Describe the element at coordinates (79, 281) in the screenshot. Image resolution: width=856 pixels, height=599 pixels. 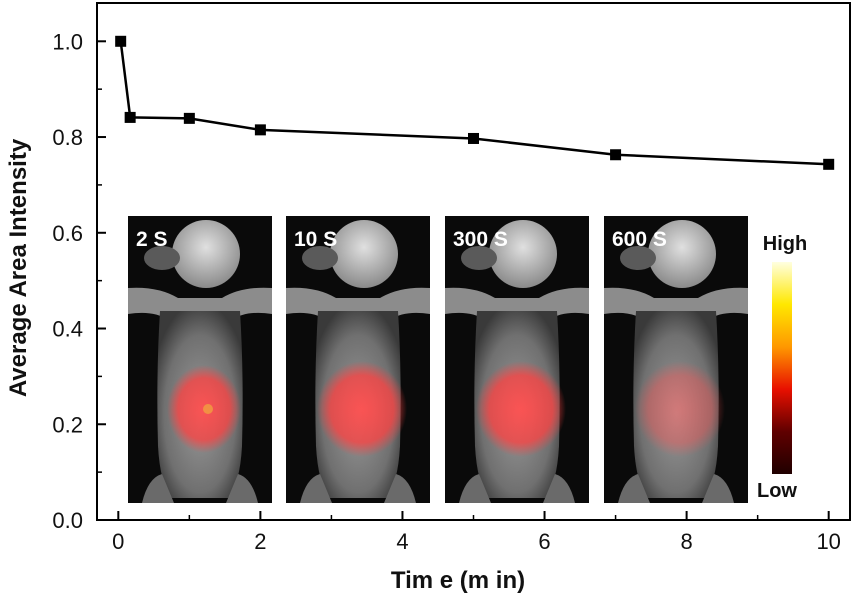
I see `y-axis: 0.0 0.2 0.4 0.6 0.8 1.0` at that location.